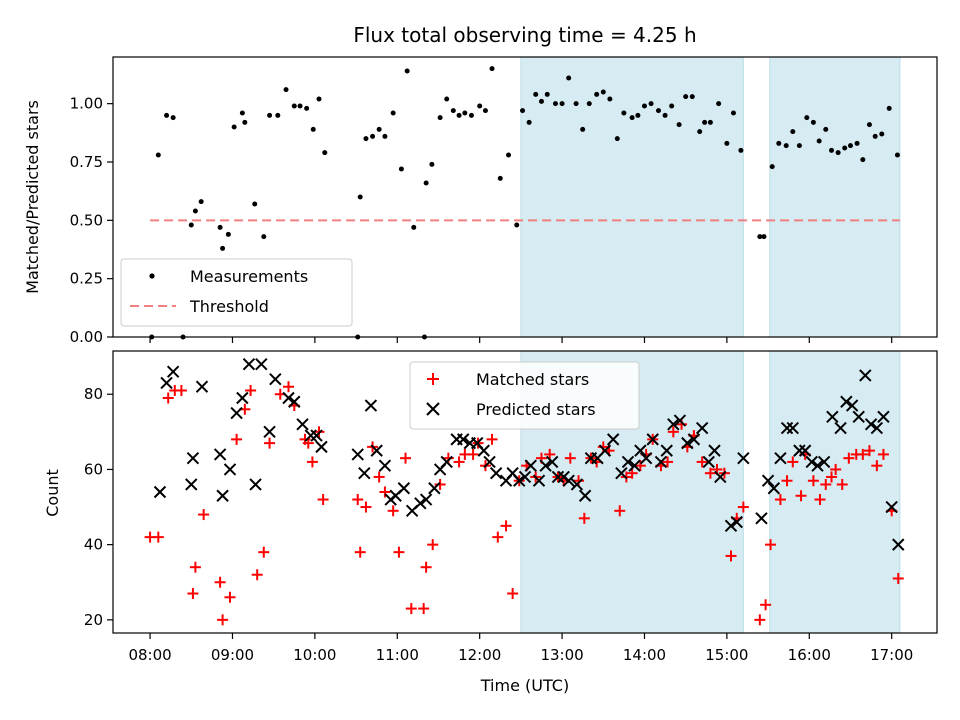  What do you see at coordinates (86, 337) in the screenshot?
I see `top-ytick-label: 0.00` at bounding box center [86, 337].